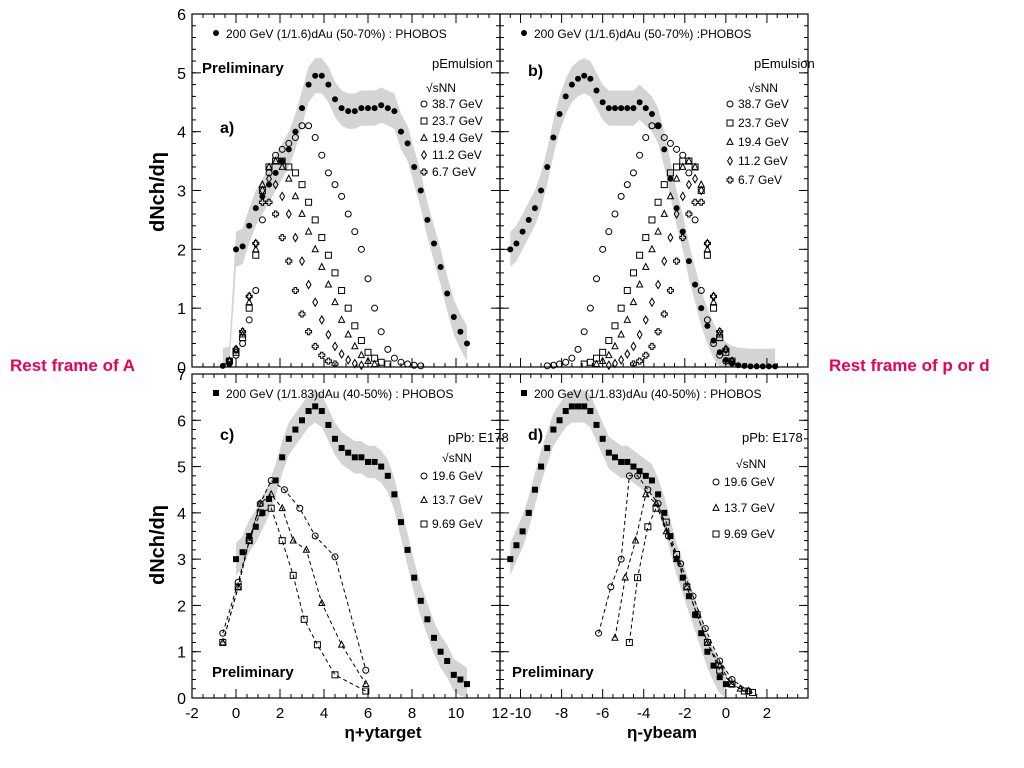 The image size is (1024, 768). Describe the element at coordinates (457, 104) in the screenshot. I see `legend-entry: 38.7 GeV` at that location.